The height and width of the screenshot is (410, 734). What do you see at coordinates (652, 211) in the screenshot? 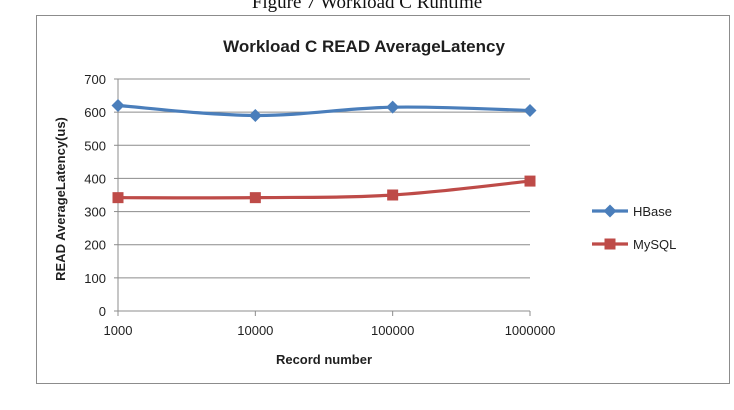
I see `legend-label-hbase: HBase` at bounding box center [652, 211].